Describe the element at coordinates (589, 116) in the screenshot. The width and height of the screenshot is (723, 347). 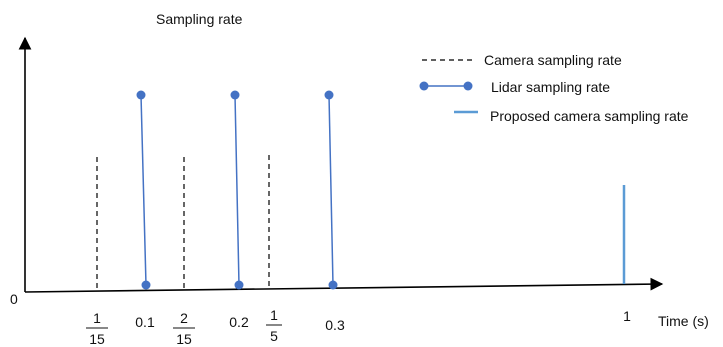
I see `svg-text: Proposed camera sampling rate` at that location.